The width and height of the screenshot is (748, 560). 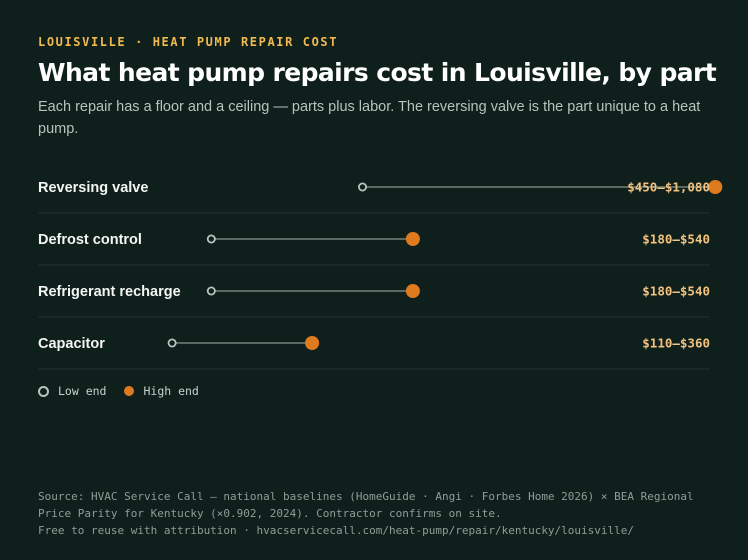 What do you see at coordinates (93, 188) in the screenshot?
I see `category-label: Reversing valve` at bounding box center [93, 188].